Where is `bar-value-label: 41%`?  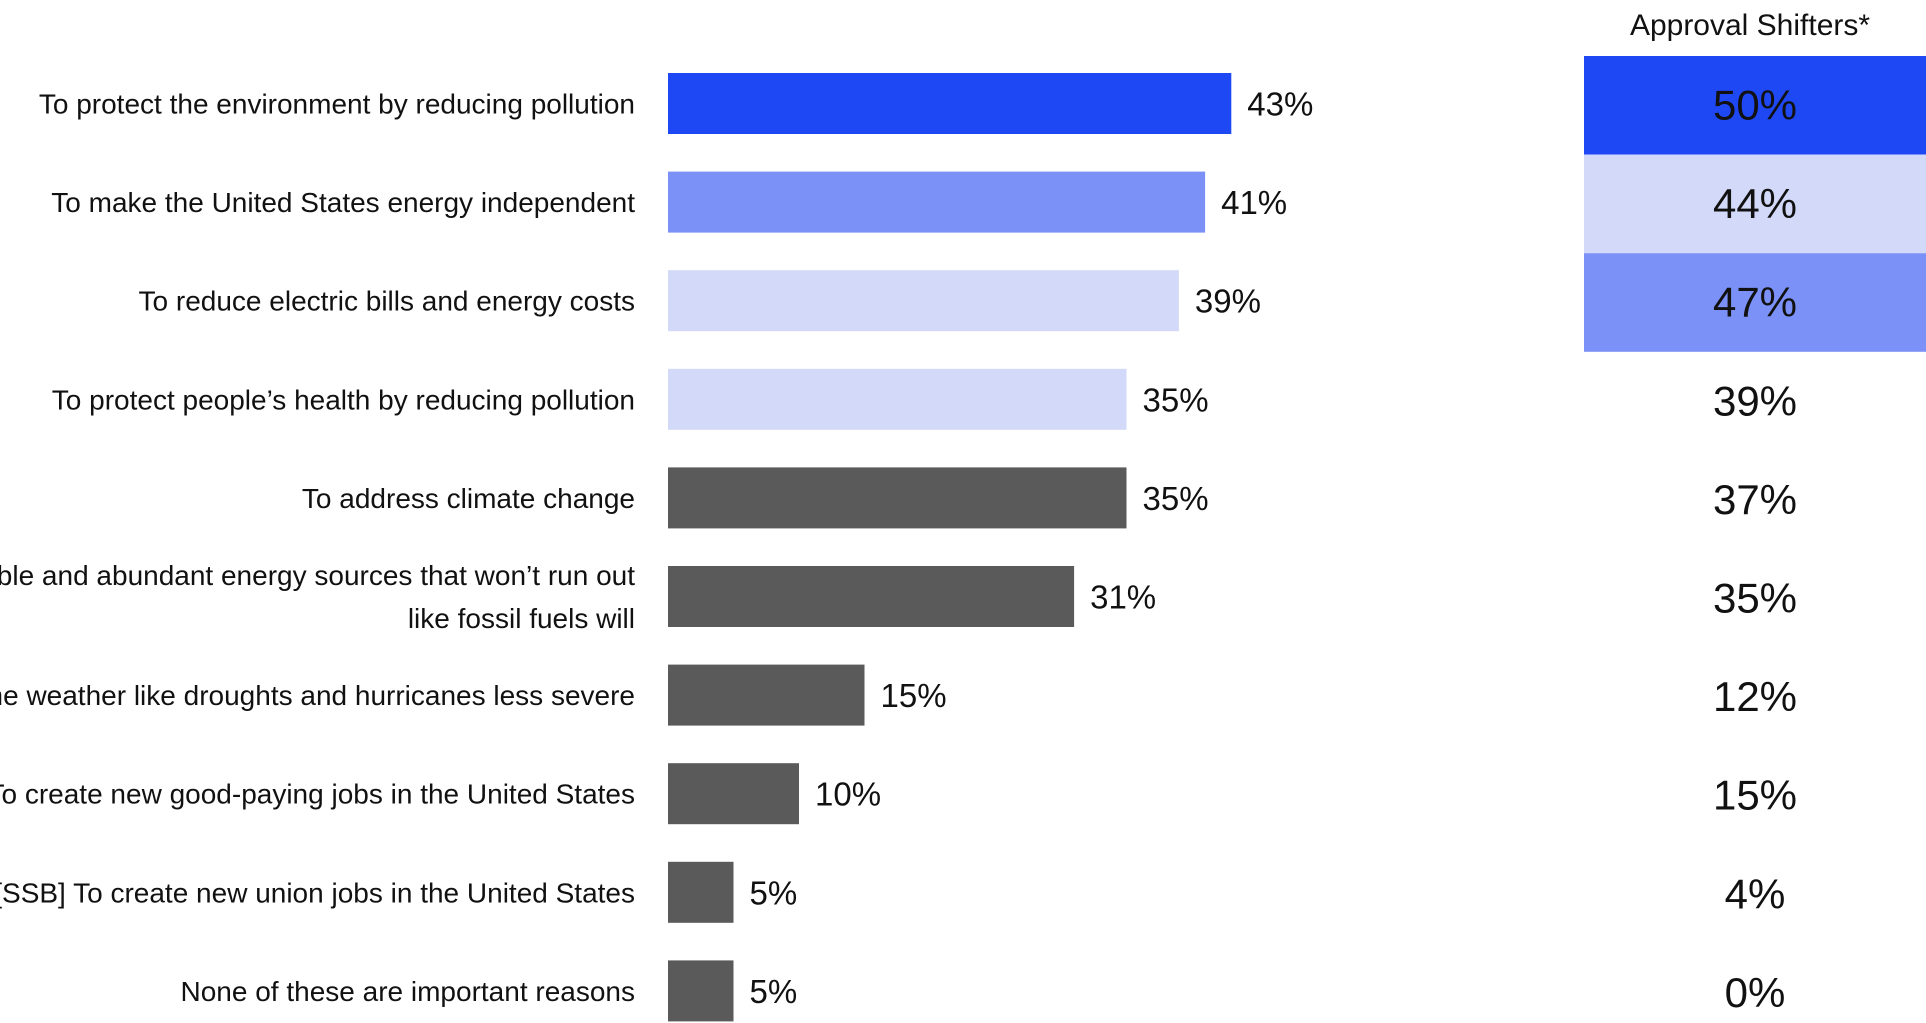 bar-value-label: 41% is located at coordinates (1254, 202).